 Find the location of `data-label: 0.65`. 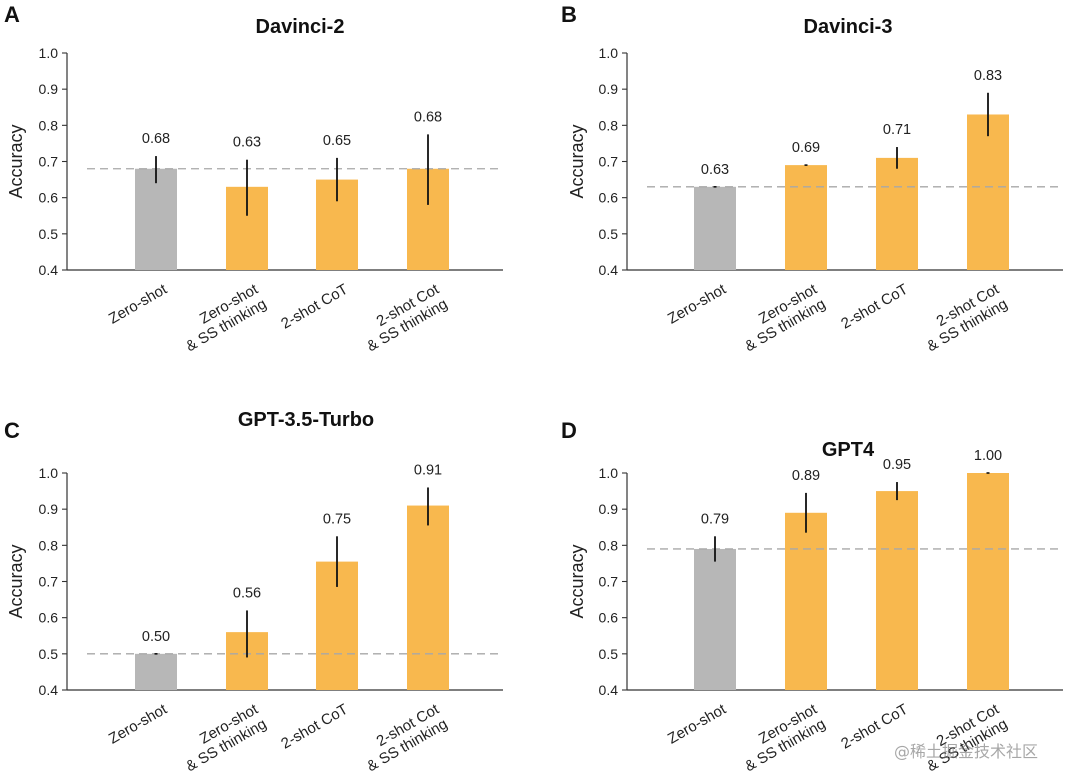

data-label: 0.65 is located at coordinates (337, 141).